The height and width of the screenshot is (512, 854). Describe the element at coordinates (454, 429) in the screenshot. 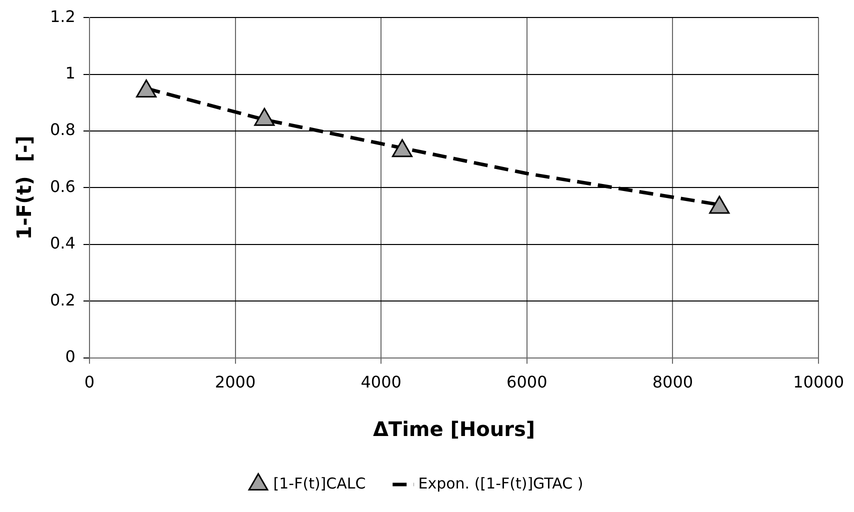

I see `x-axis-title: ΔTime [Hours]` at that location.